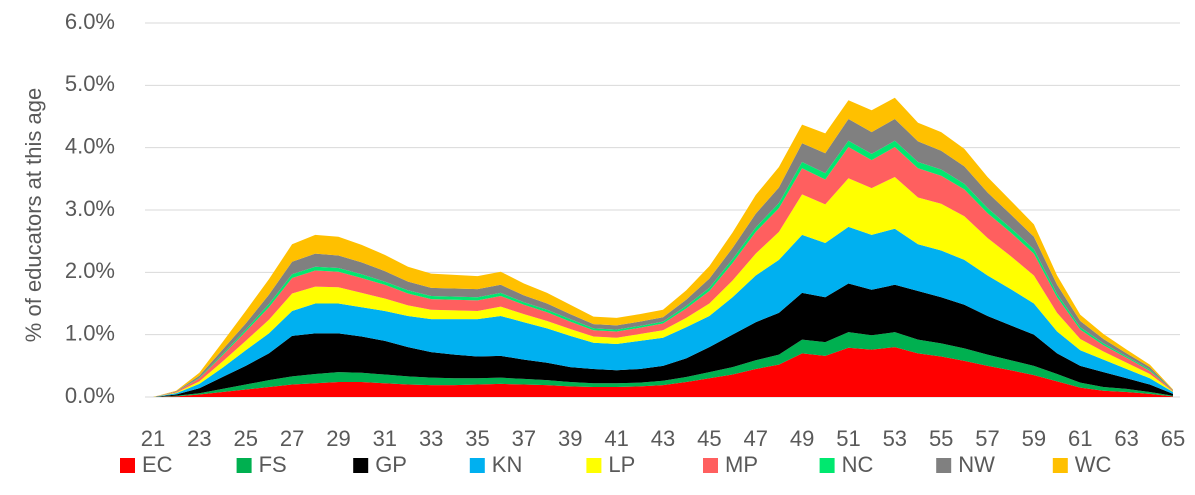 The width and height of the screenshot is (1195, 495). I want to click on y-tick-label: 6.0%, so click(90, 21).